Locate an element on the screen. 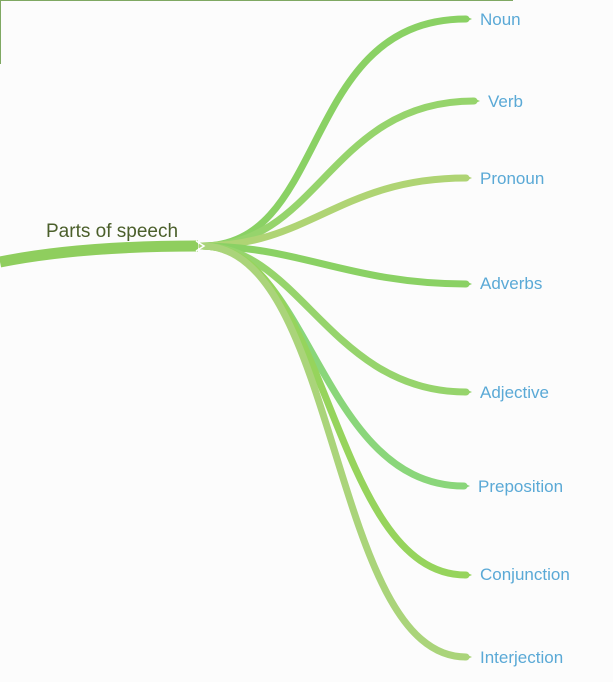 This screenshot has width=613, height=682. root-connector-stroke is located at coordinates (99, 254).